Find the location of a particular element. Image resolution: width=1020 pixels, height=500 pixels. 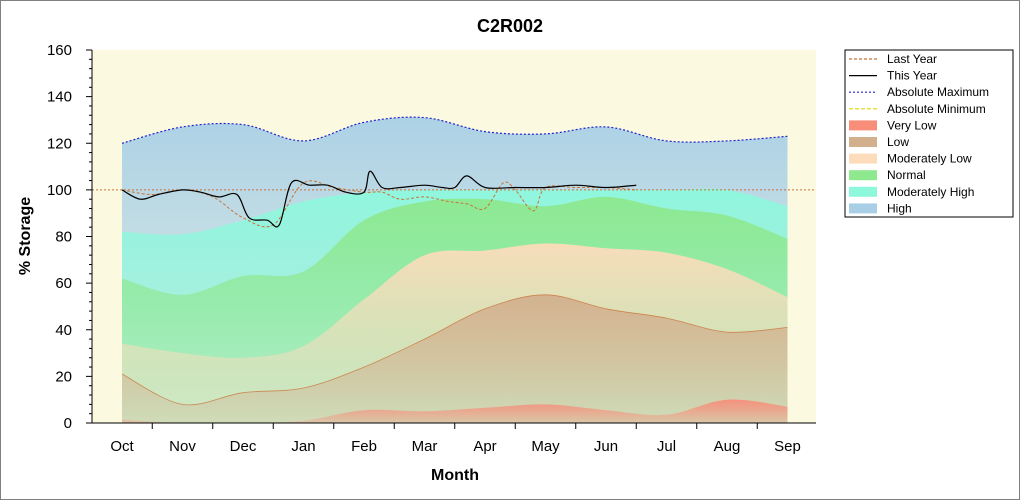

chart-title: C2R002 is located at coordinates (510, 26).